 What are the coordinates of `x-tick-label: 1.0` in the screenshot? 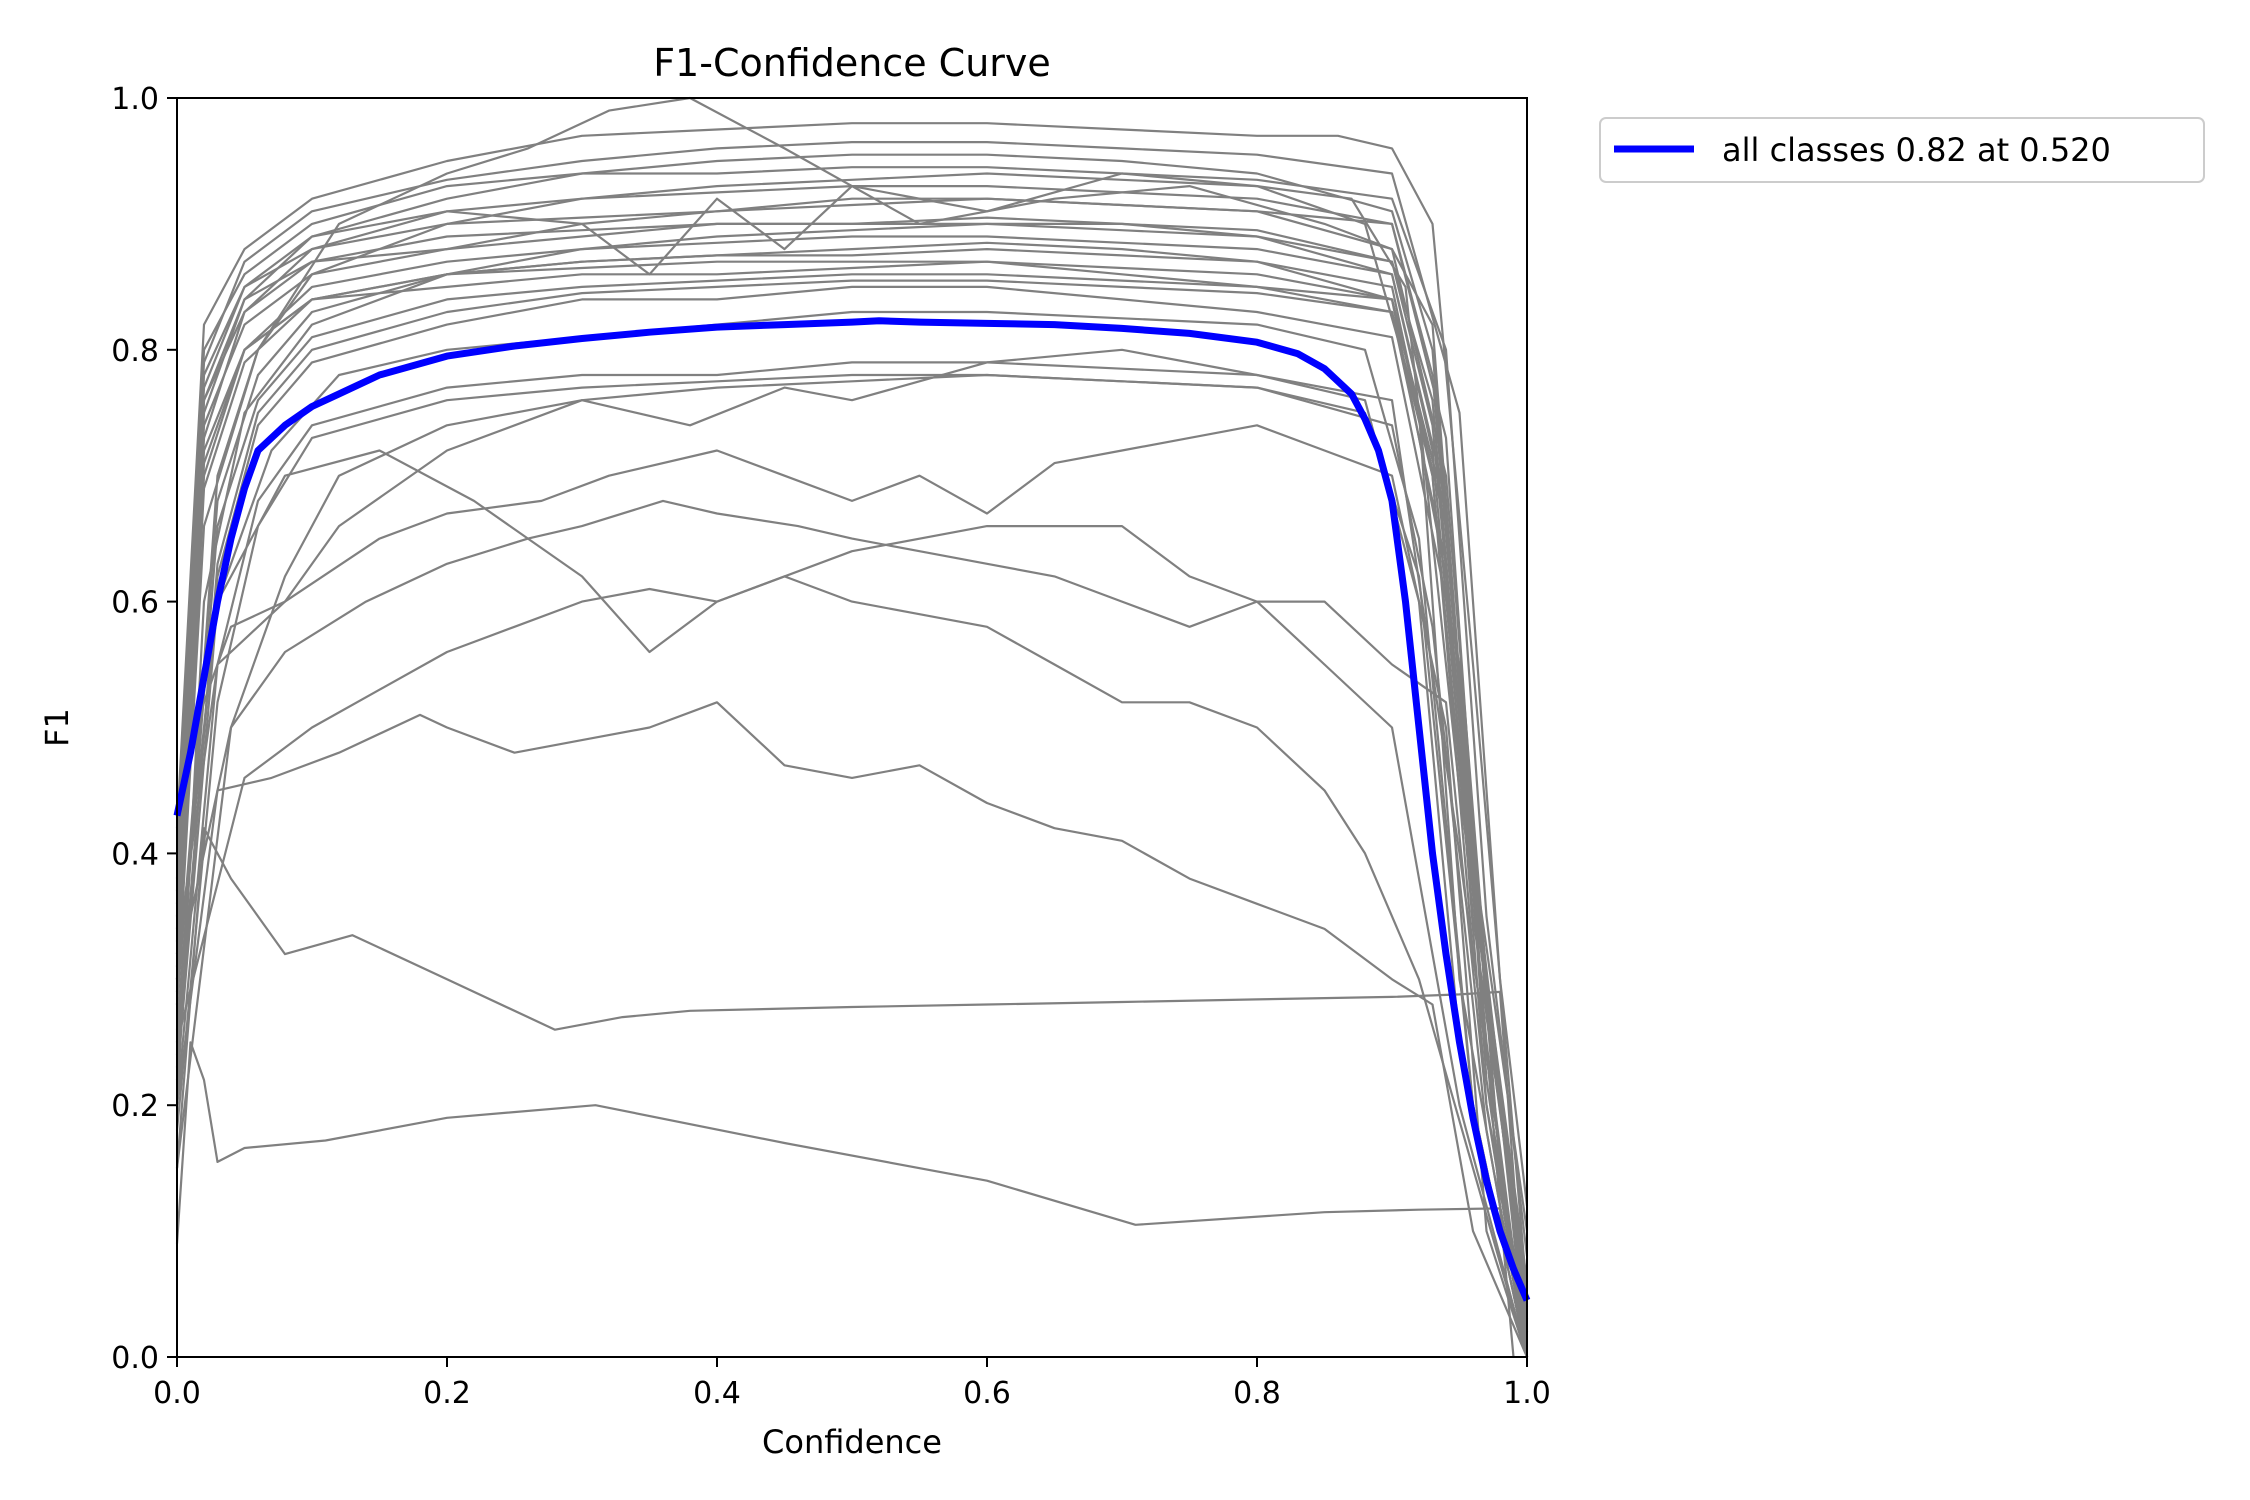 It's located at (1527, 1393).